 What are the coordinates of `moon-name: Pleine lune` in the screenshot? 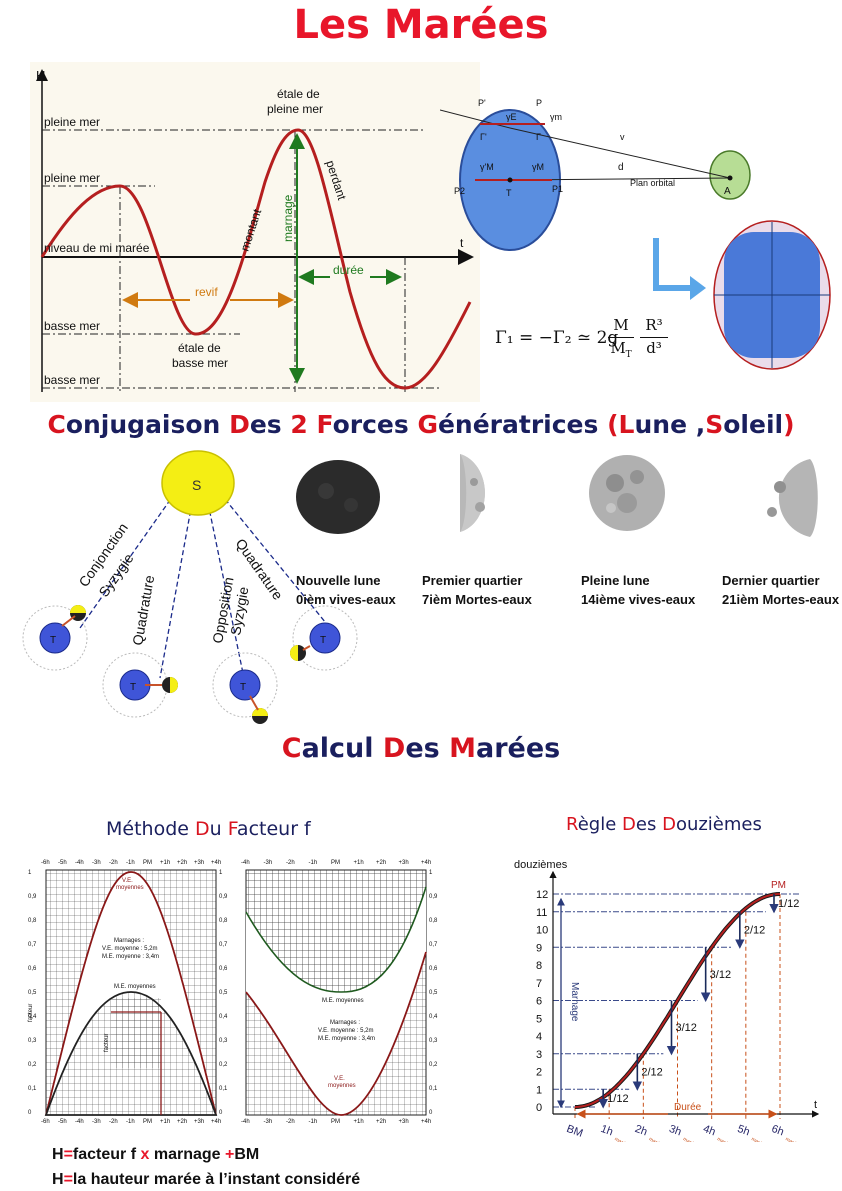 It's located at (615, 580).